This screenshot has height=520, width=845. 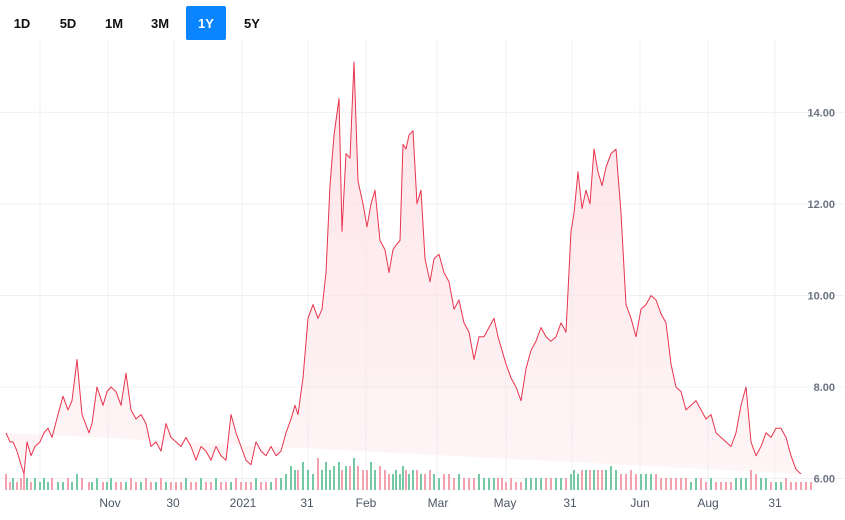 What do you see at coordinates (440, 503) in the screenshot?
I see `x-axis-ticks: Nov 30 2021 31 Feb Mar May 31 Jun Aug 31` at bounding box center [440, 503].